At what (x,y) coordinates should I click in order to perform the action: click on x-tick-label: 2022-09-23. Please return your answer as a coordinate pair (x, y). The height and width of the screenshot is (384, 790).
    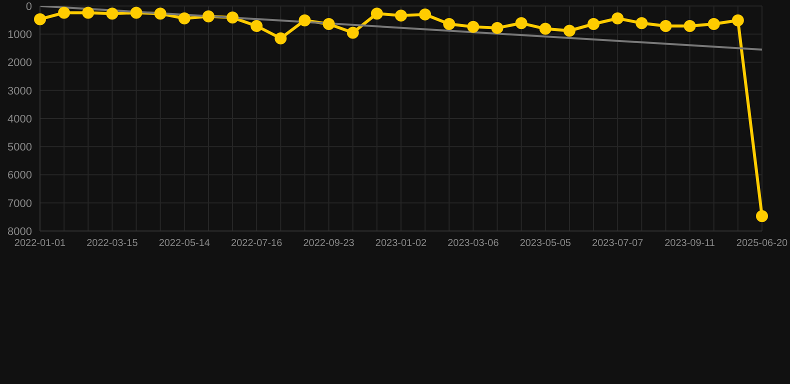
    Looking at the image, I should click on (329, 244).